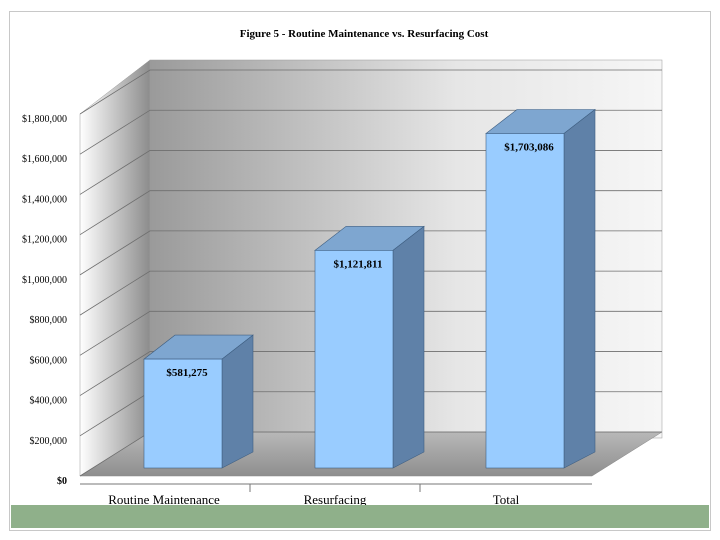 The height and width of the screenshot is (540, 720). Describe the element at coordinates (62, 481) in the screenshot. I see `y-tick-label: $0` at that location.